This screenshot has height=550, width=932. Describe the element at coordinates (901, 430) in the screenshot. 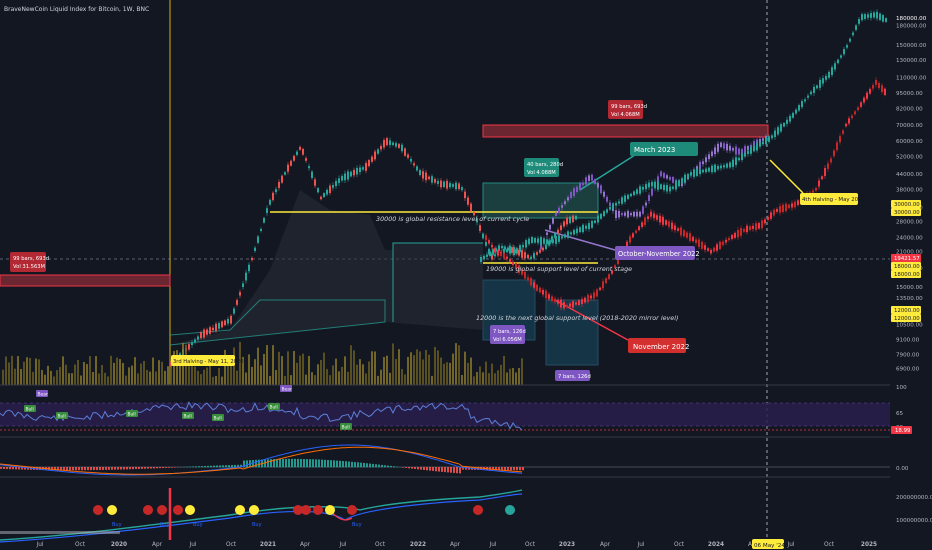

I see `rsi-value-badge-bg` at that location.